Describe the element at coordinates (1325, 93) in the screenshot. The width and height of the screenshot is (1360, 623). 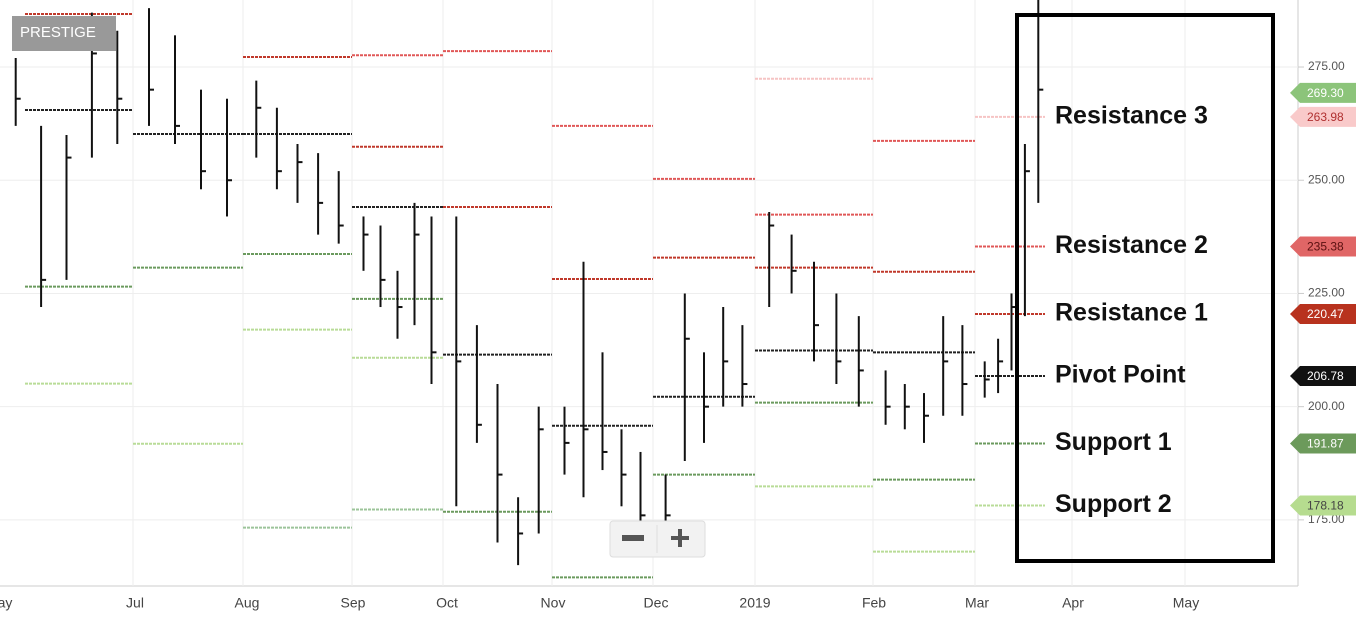
I see `price-tag-label: 269.30` at that location.